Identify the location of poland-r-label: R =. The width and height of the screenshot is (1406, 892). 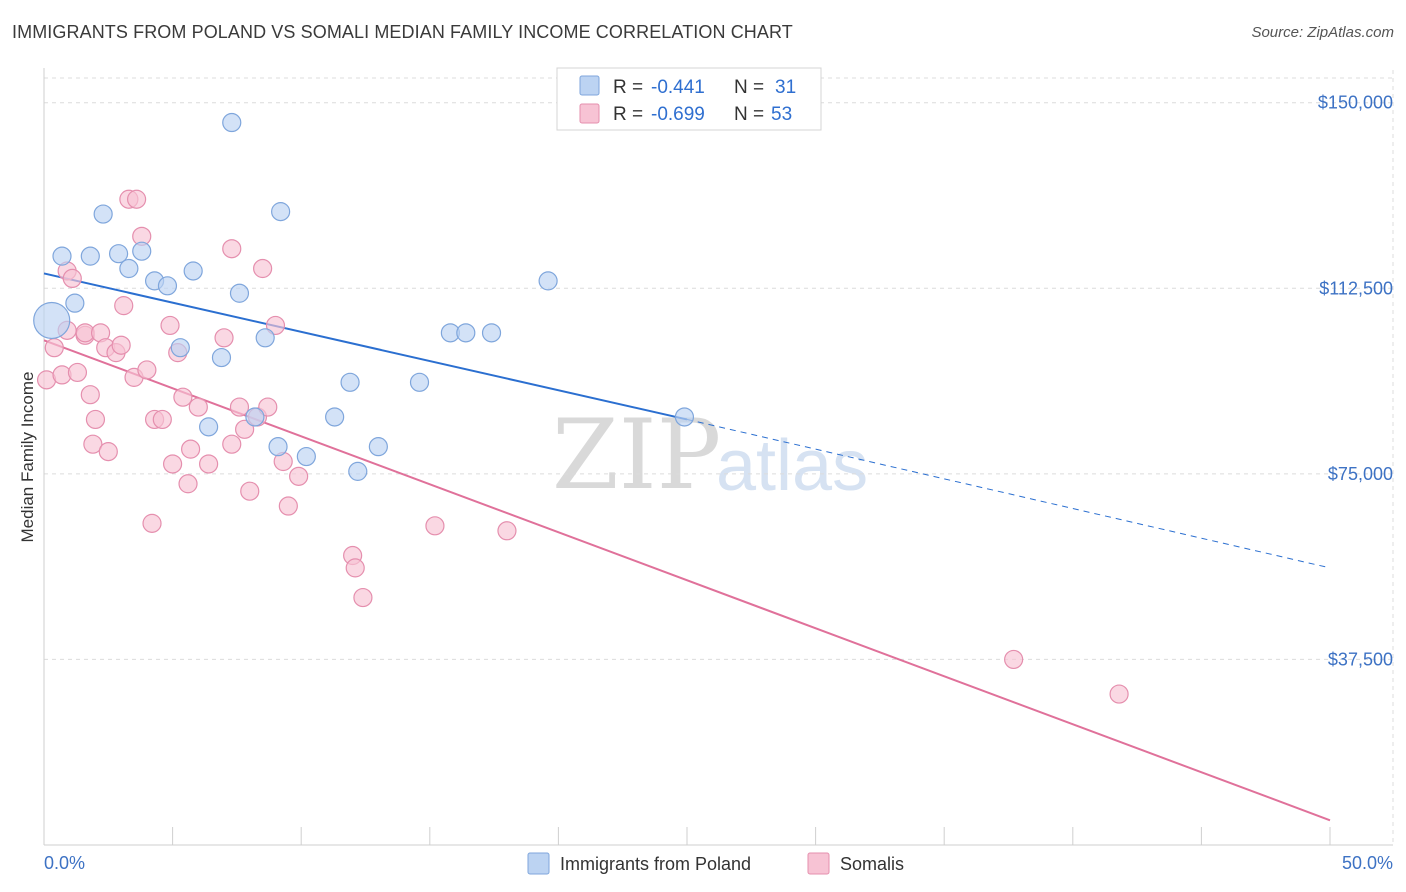
(628, 87).